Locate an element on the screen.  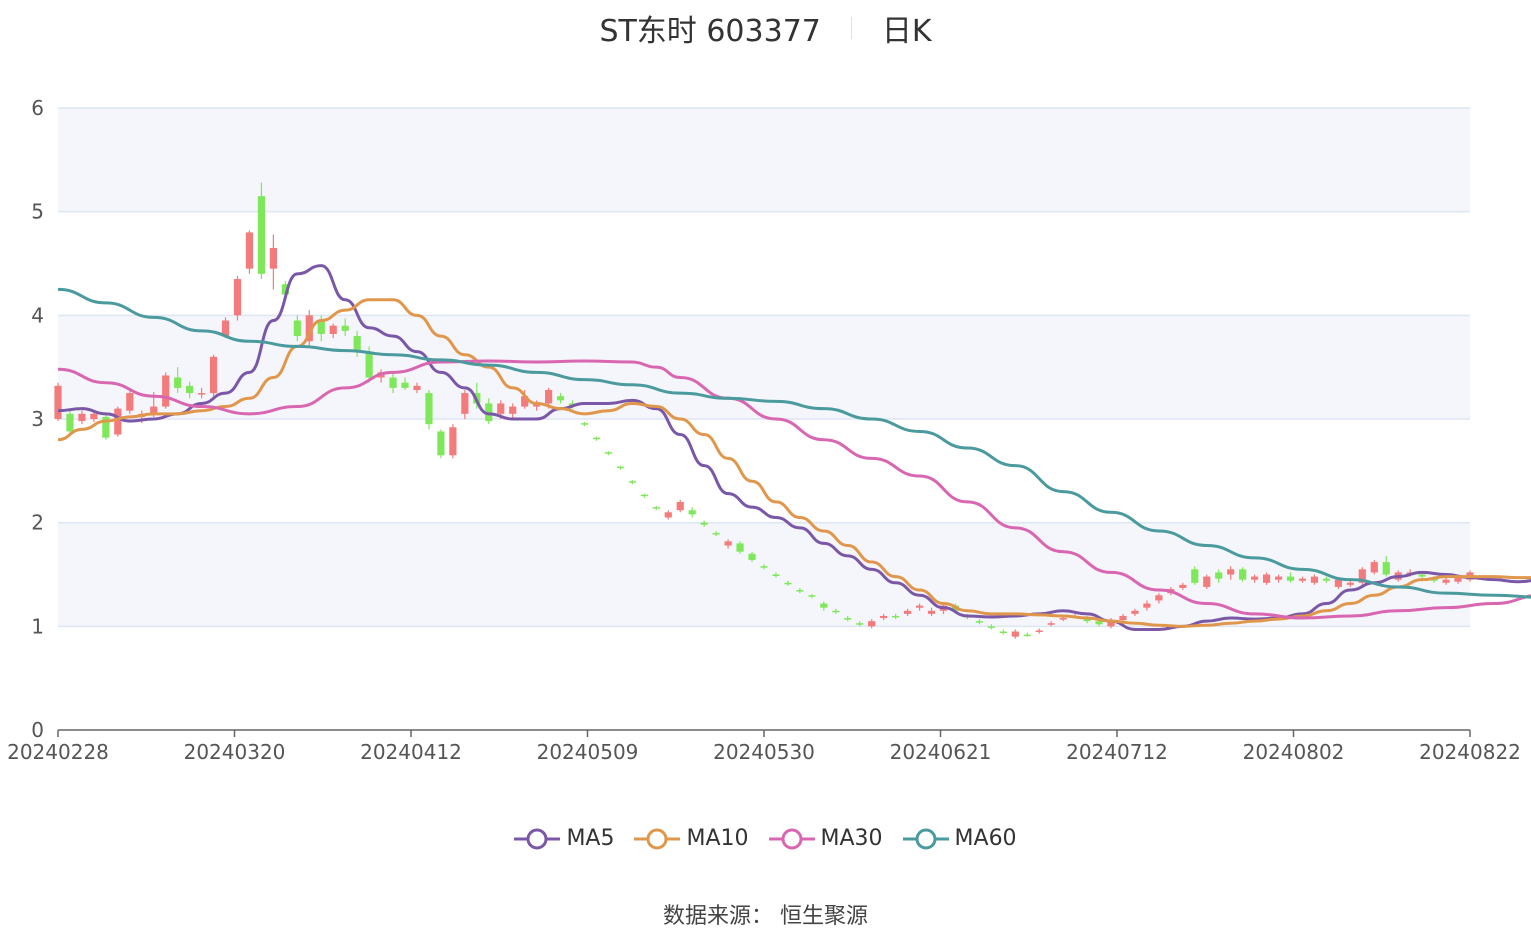
legend-label: MA30 is located at coordinates (851, 838).